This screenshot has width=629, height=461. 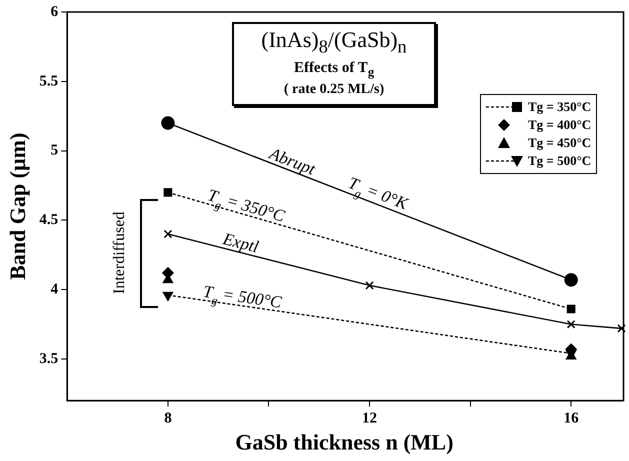 I want to click on x-axis-title: GaSb thickness n (ML), so click(x=344, y=441).